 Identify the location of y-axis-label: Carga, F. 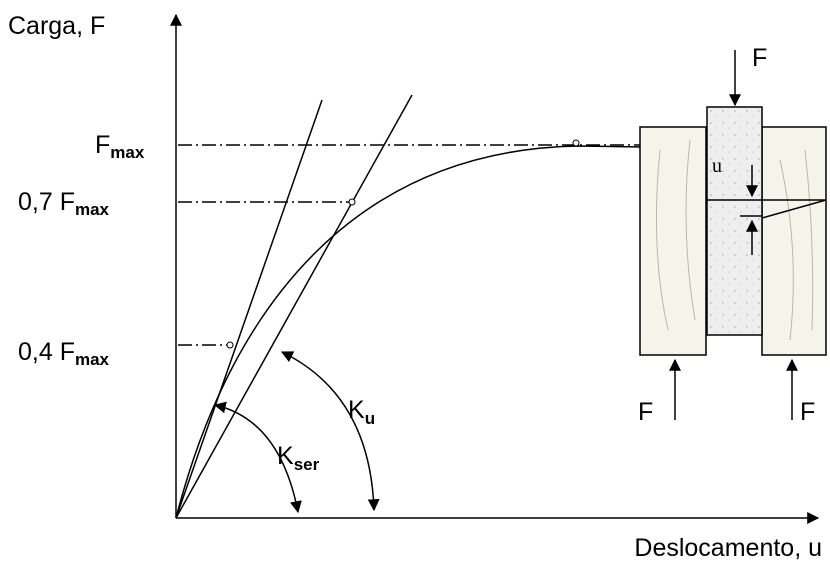
(56, 26).